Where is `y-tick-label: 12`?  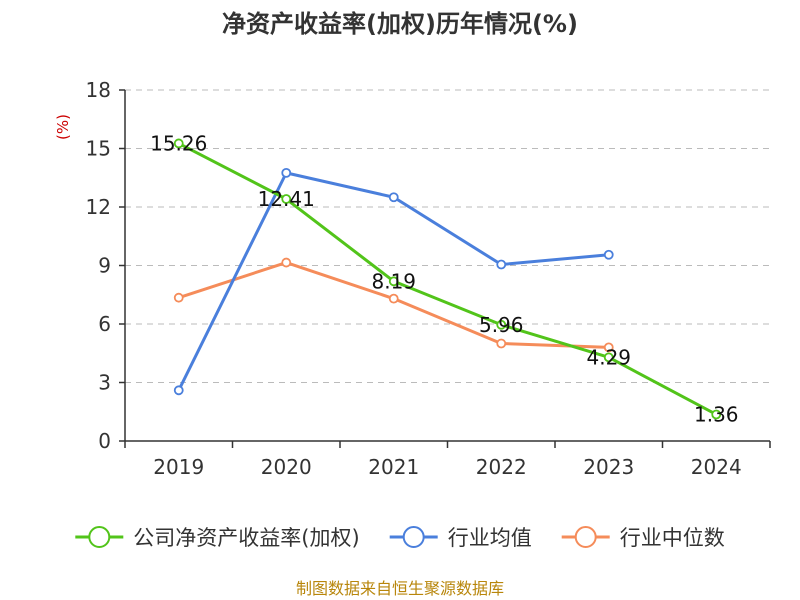 y-tick-label: 12 is located at coordinates (98, 207).